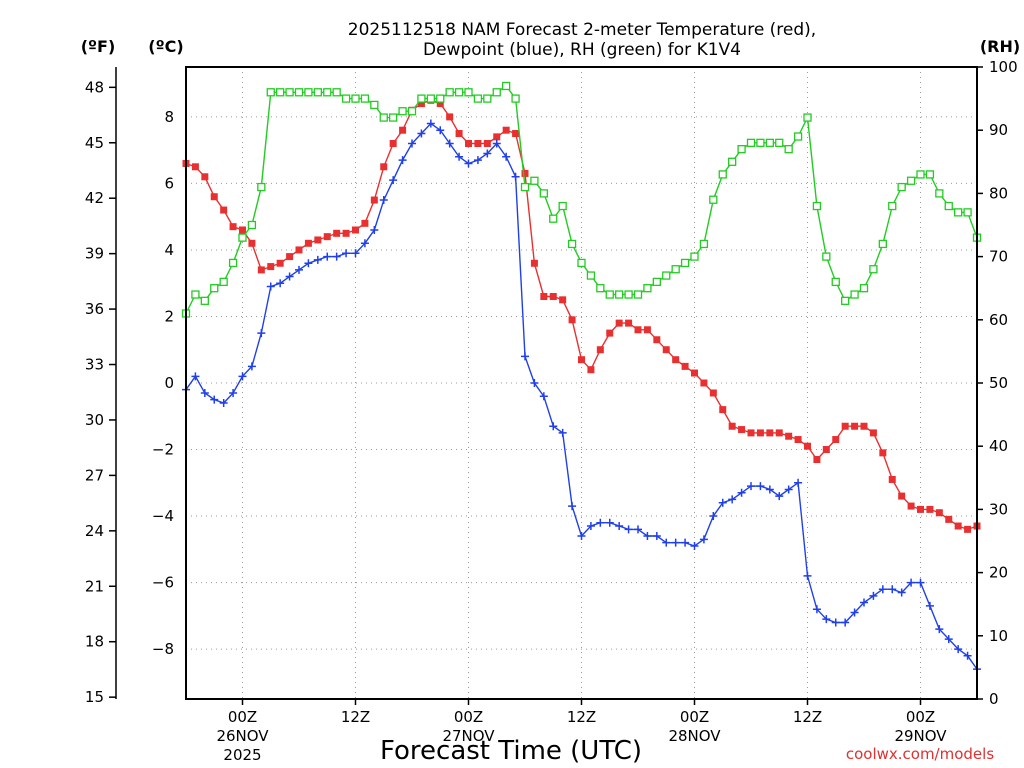  I want to click on rh-tick-label: 60, so click(998, 320).